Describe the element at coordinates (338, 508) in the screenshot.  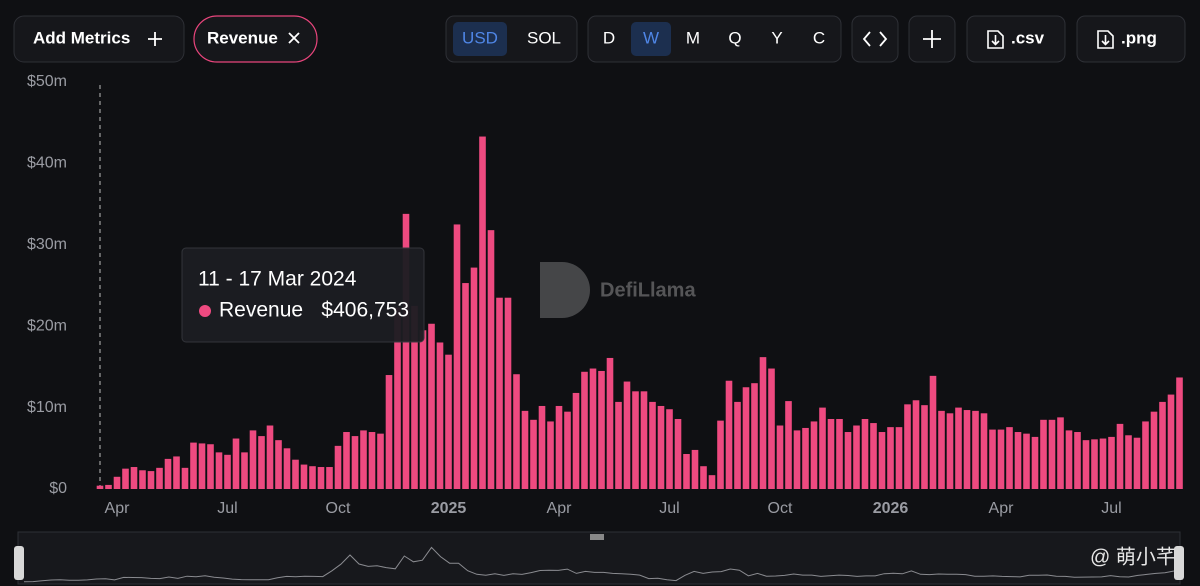
I see `x-tick-label: Oct` at that location.